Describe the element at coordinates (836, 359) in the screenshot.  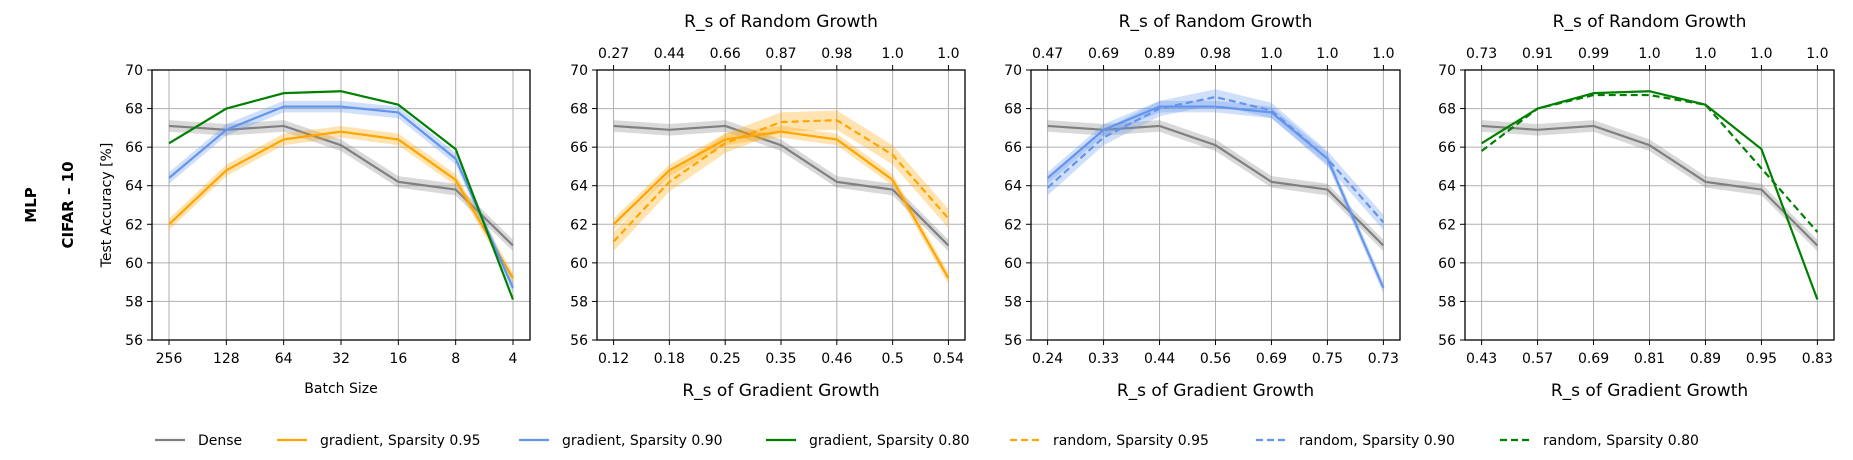
I see `x-tick-label: 0.46` at that location.